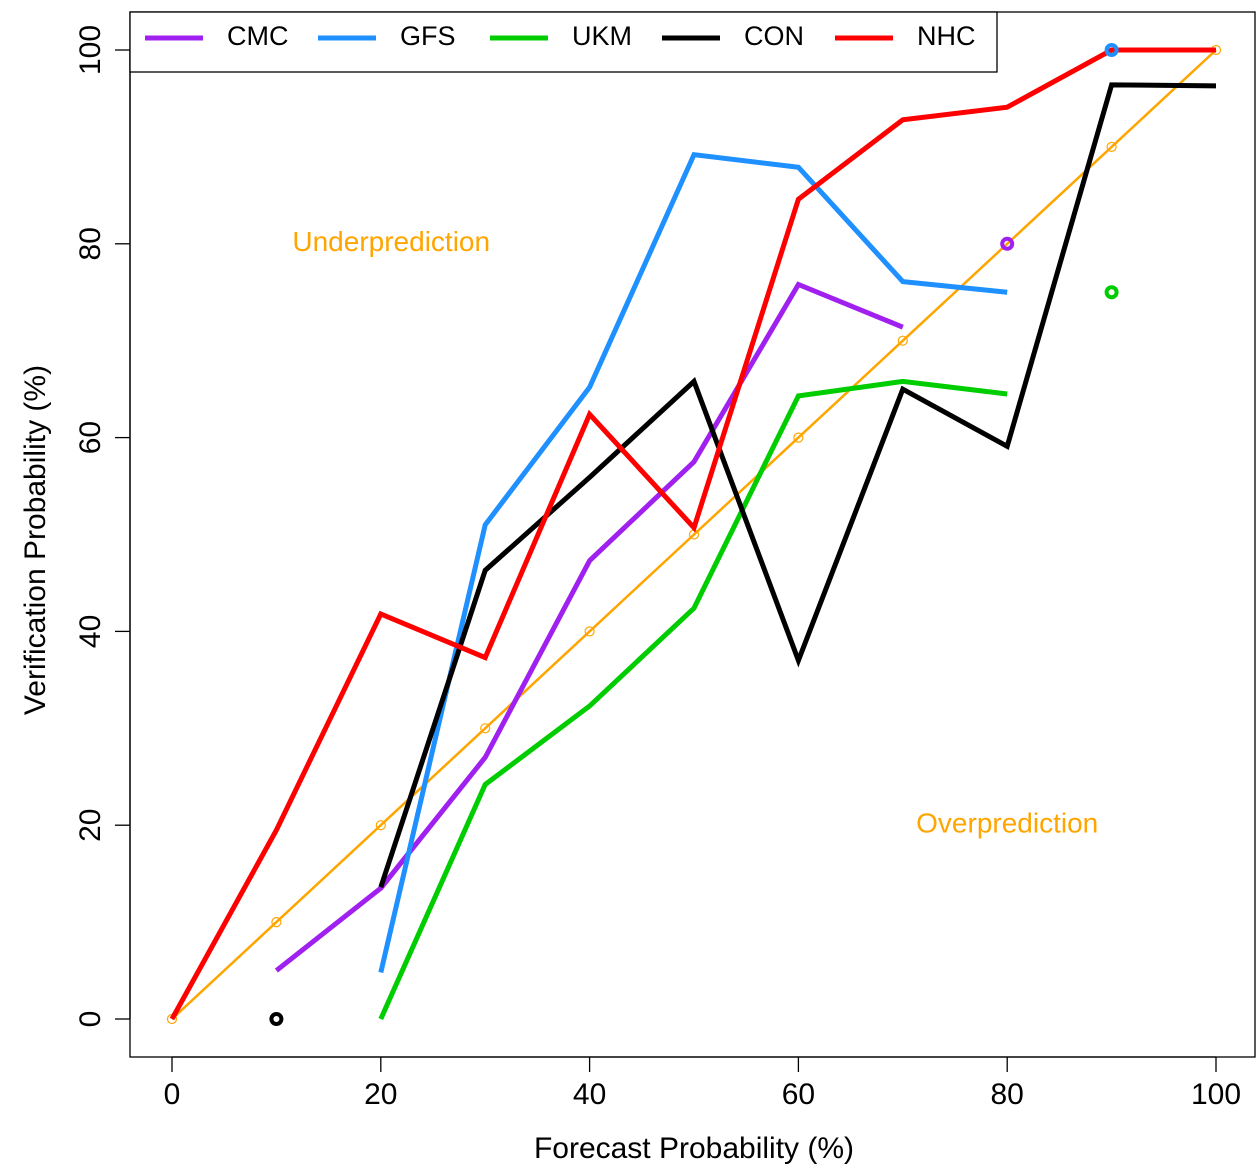  What do you see at coordinates (1111, 50) in the screenshot?
I see `series-gfs-point` at bounding box center [1111, 50].